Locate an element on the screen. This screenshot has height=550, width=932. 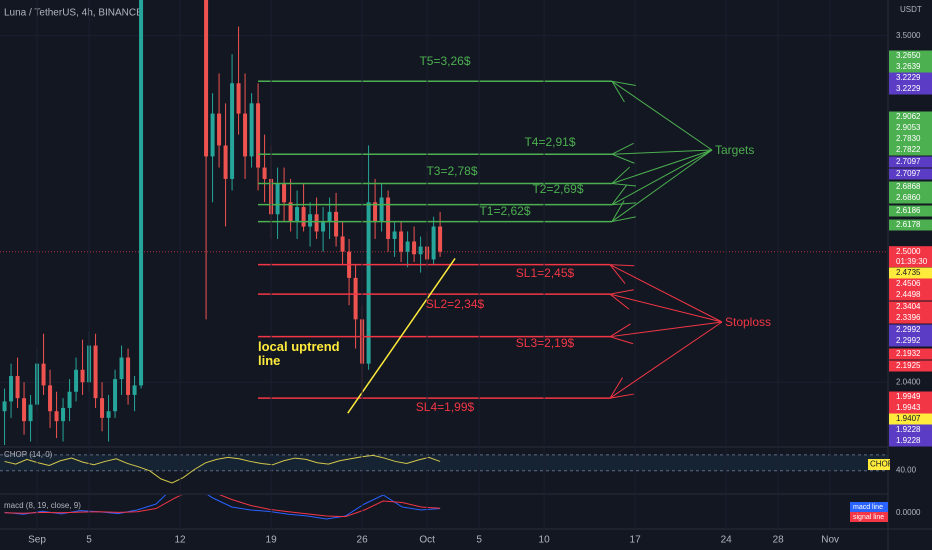
price-tag-label: 1.9943 is located at coordinates (908, 407).